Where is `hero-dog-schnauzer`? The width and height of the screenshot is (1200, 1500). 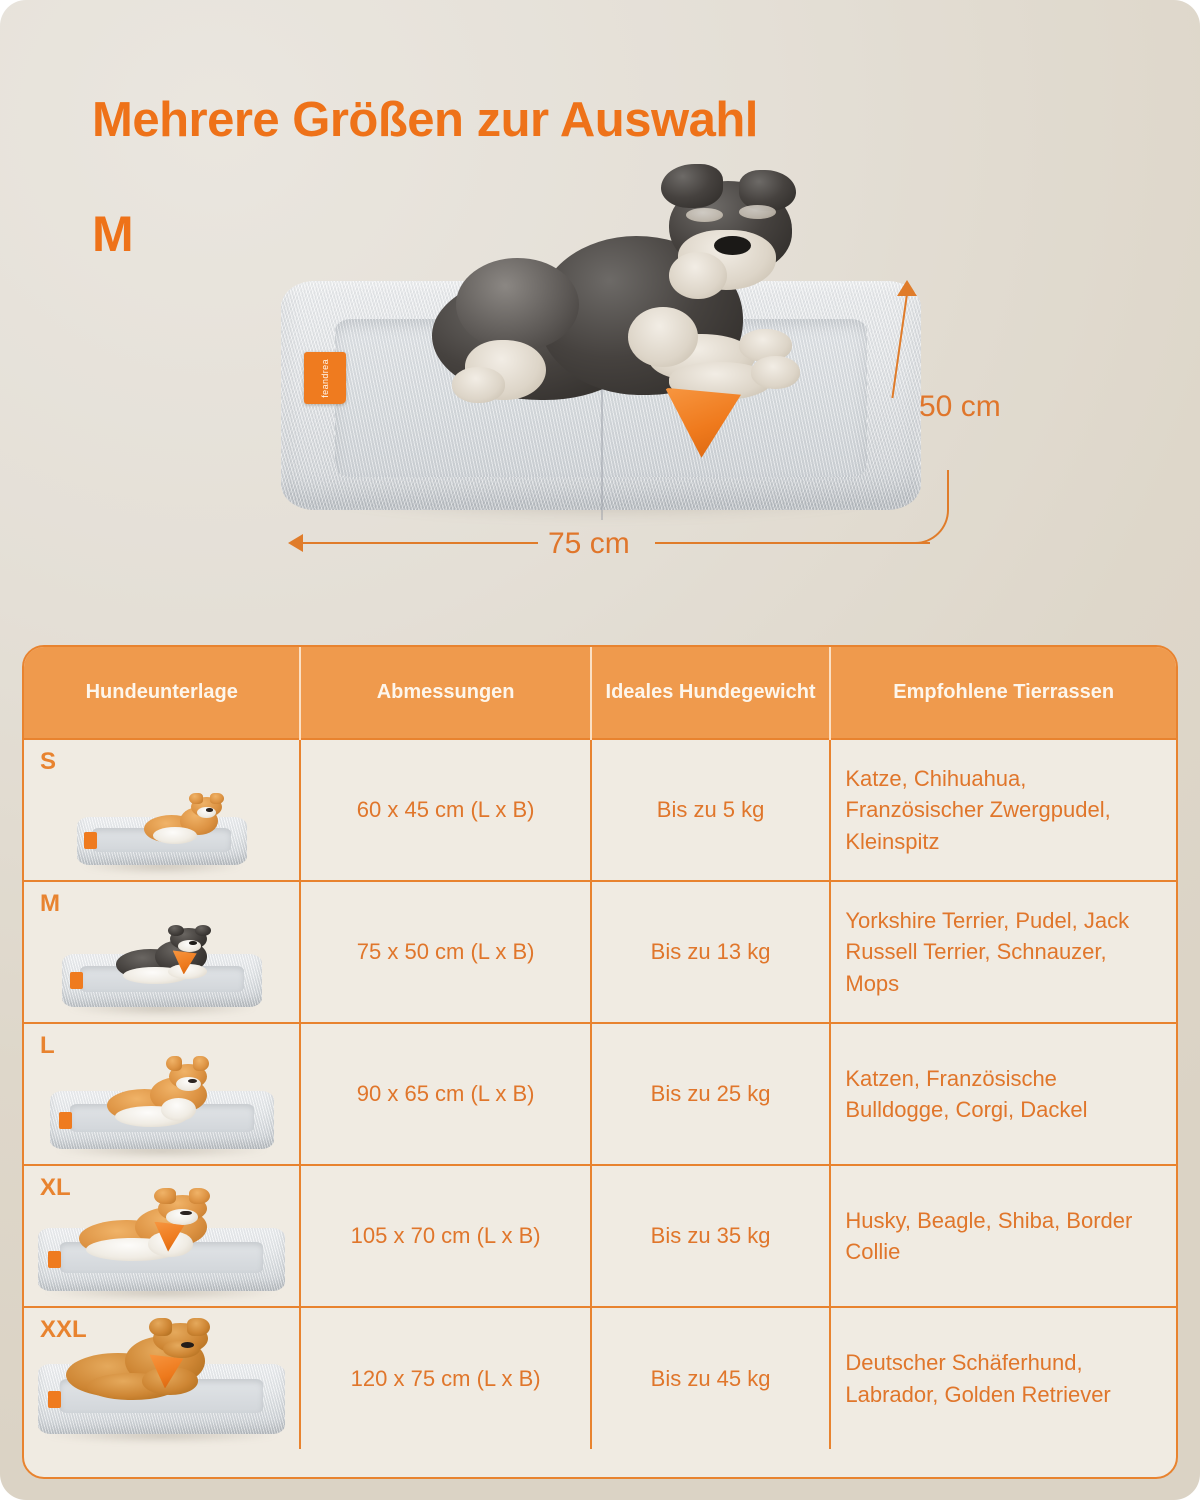 hero-dog-schnauzer is located at coordinates (620, 301).